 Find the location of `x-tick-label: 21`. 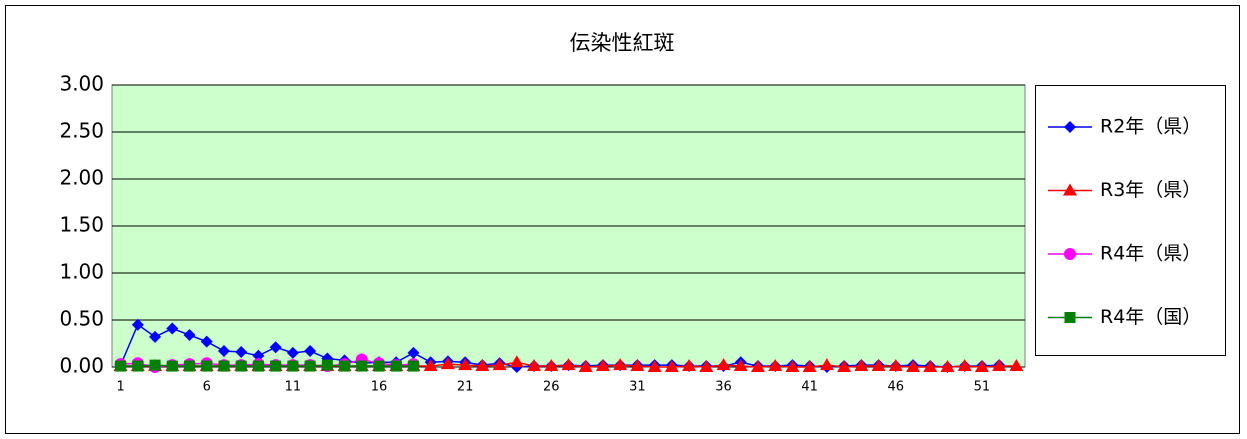

x-tick-label: 21 is located at coordinates (465, 387).